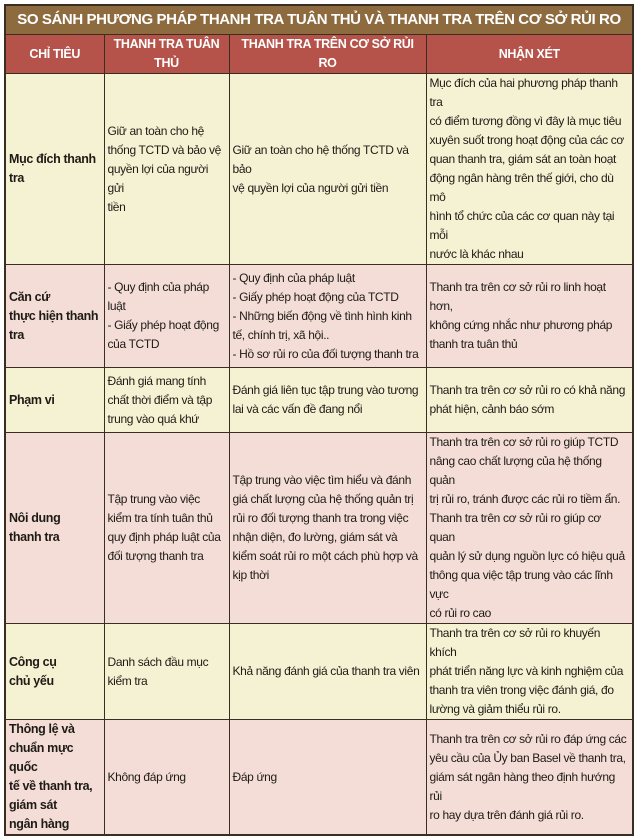 This screenshot has width=640, height=836. What do you see at coordinates (166, 671) in the screenshot?
I see `compliance-cell: Danh sách đầu mục kiểm tra` at bounding box center [166, 671].